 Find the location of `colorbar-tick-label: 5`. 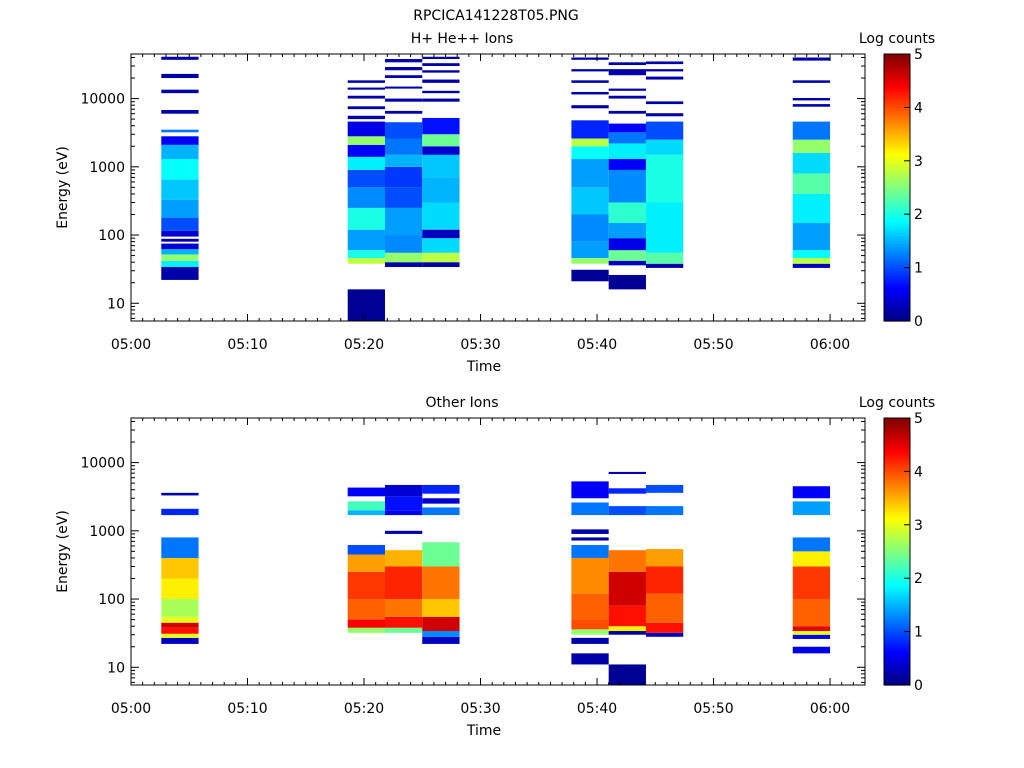

colorbar-tick-label: 5 is located at coordinates (918, 419).